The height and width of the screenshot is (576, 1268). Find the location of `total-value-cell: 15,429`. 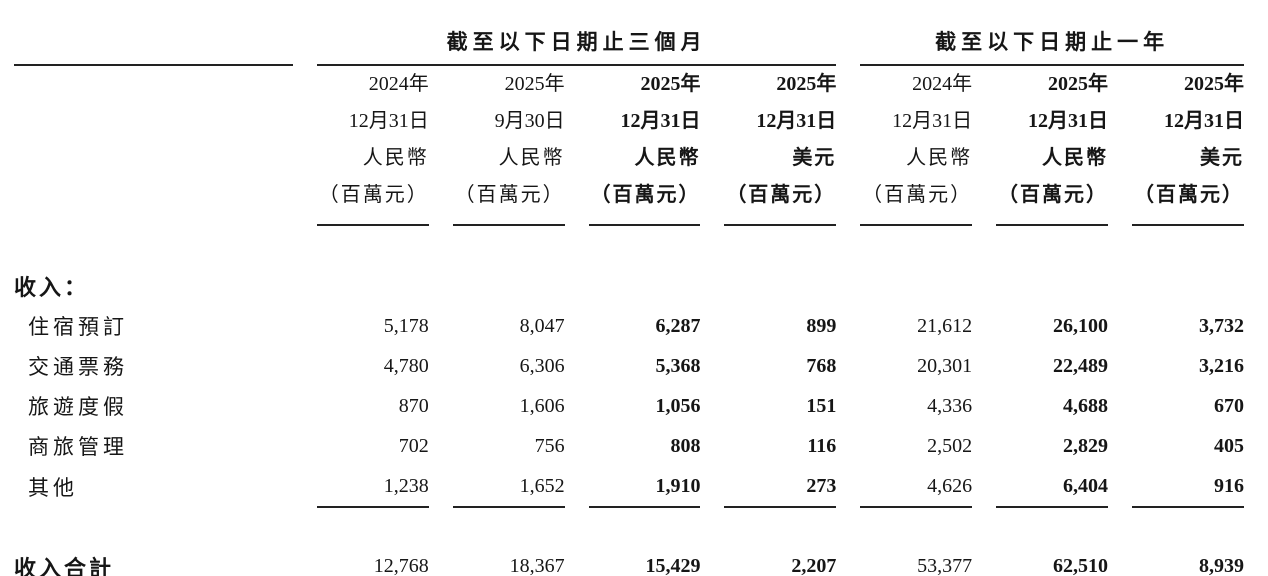

total-value-cell: 15,429 is located at coordinates (644, 560).